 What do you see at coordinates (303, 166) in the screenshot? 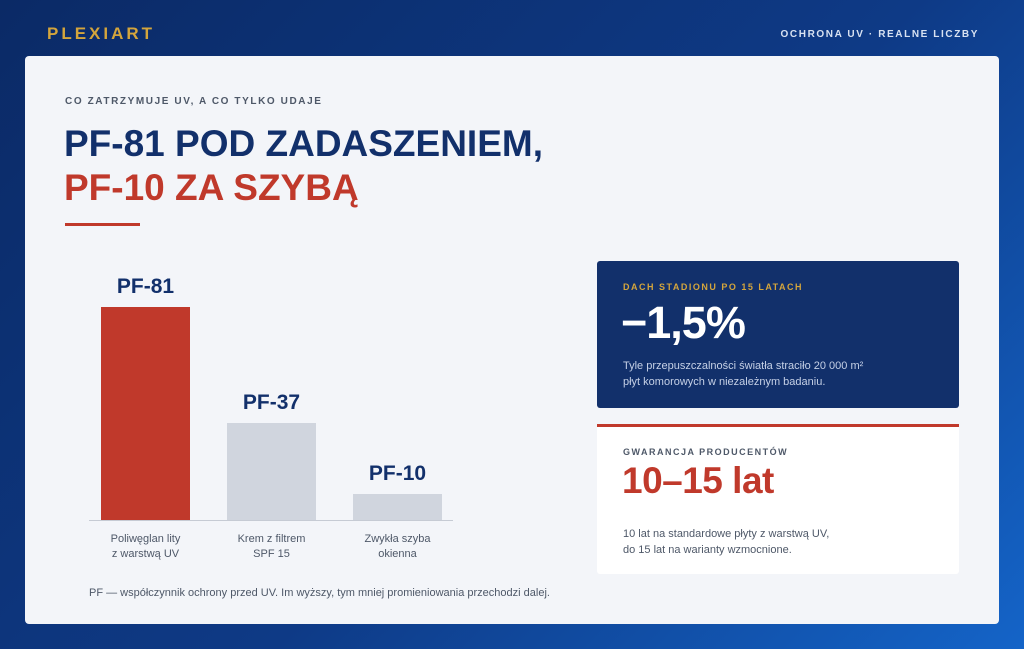
I see `page-title: PF-81 POD ZADASZENIEM, PF-10 ZA SZYBĄ` at bounding box center [303, 166].